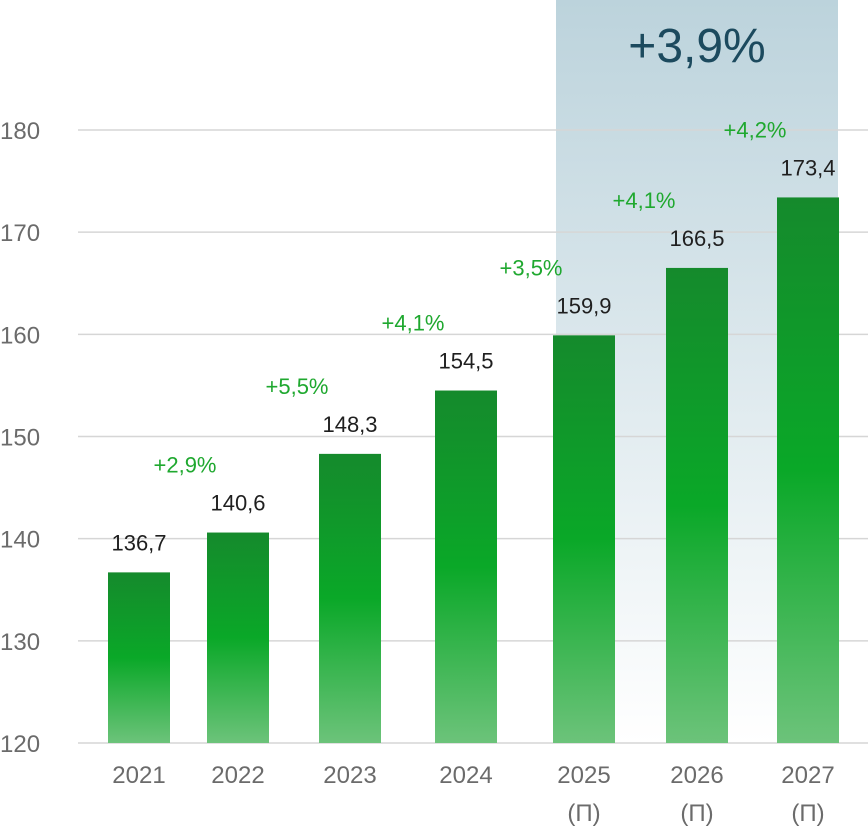 Image resolution: width=868 pixels, height=836 pixels. Describe the element at coordinates (185, 465) in the screenshot. I see `growth-label-2022: +2,9%` at that location.